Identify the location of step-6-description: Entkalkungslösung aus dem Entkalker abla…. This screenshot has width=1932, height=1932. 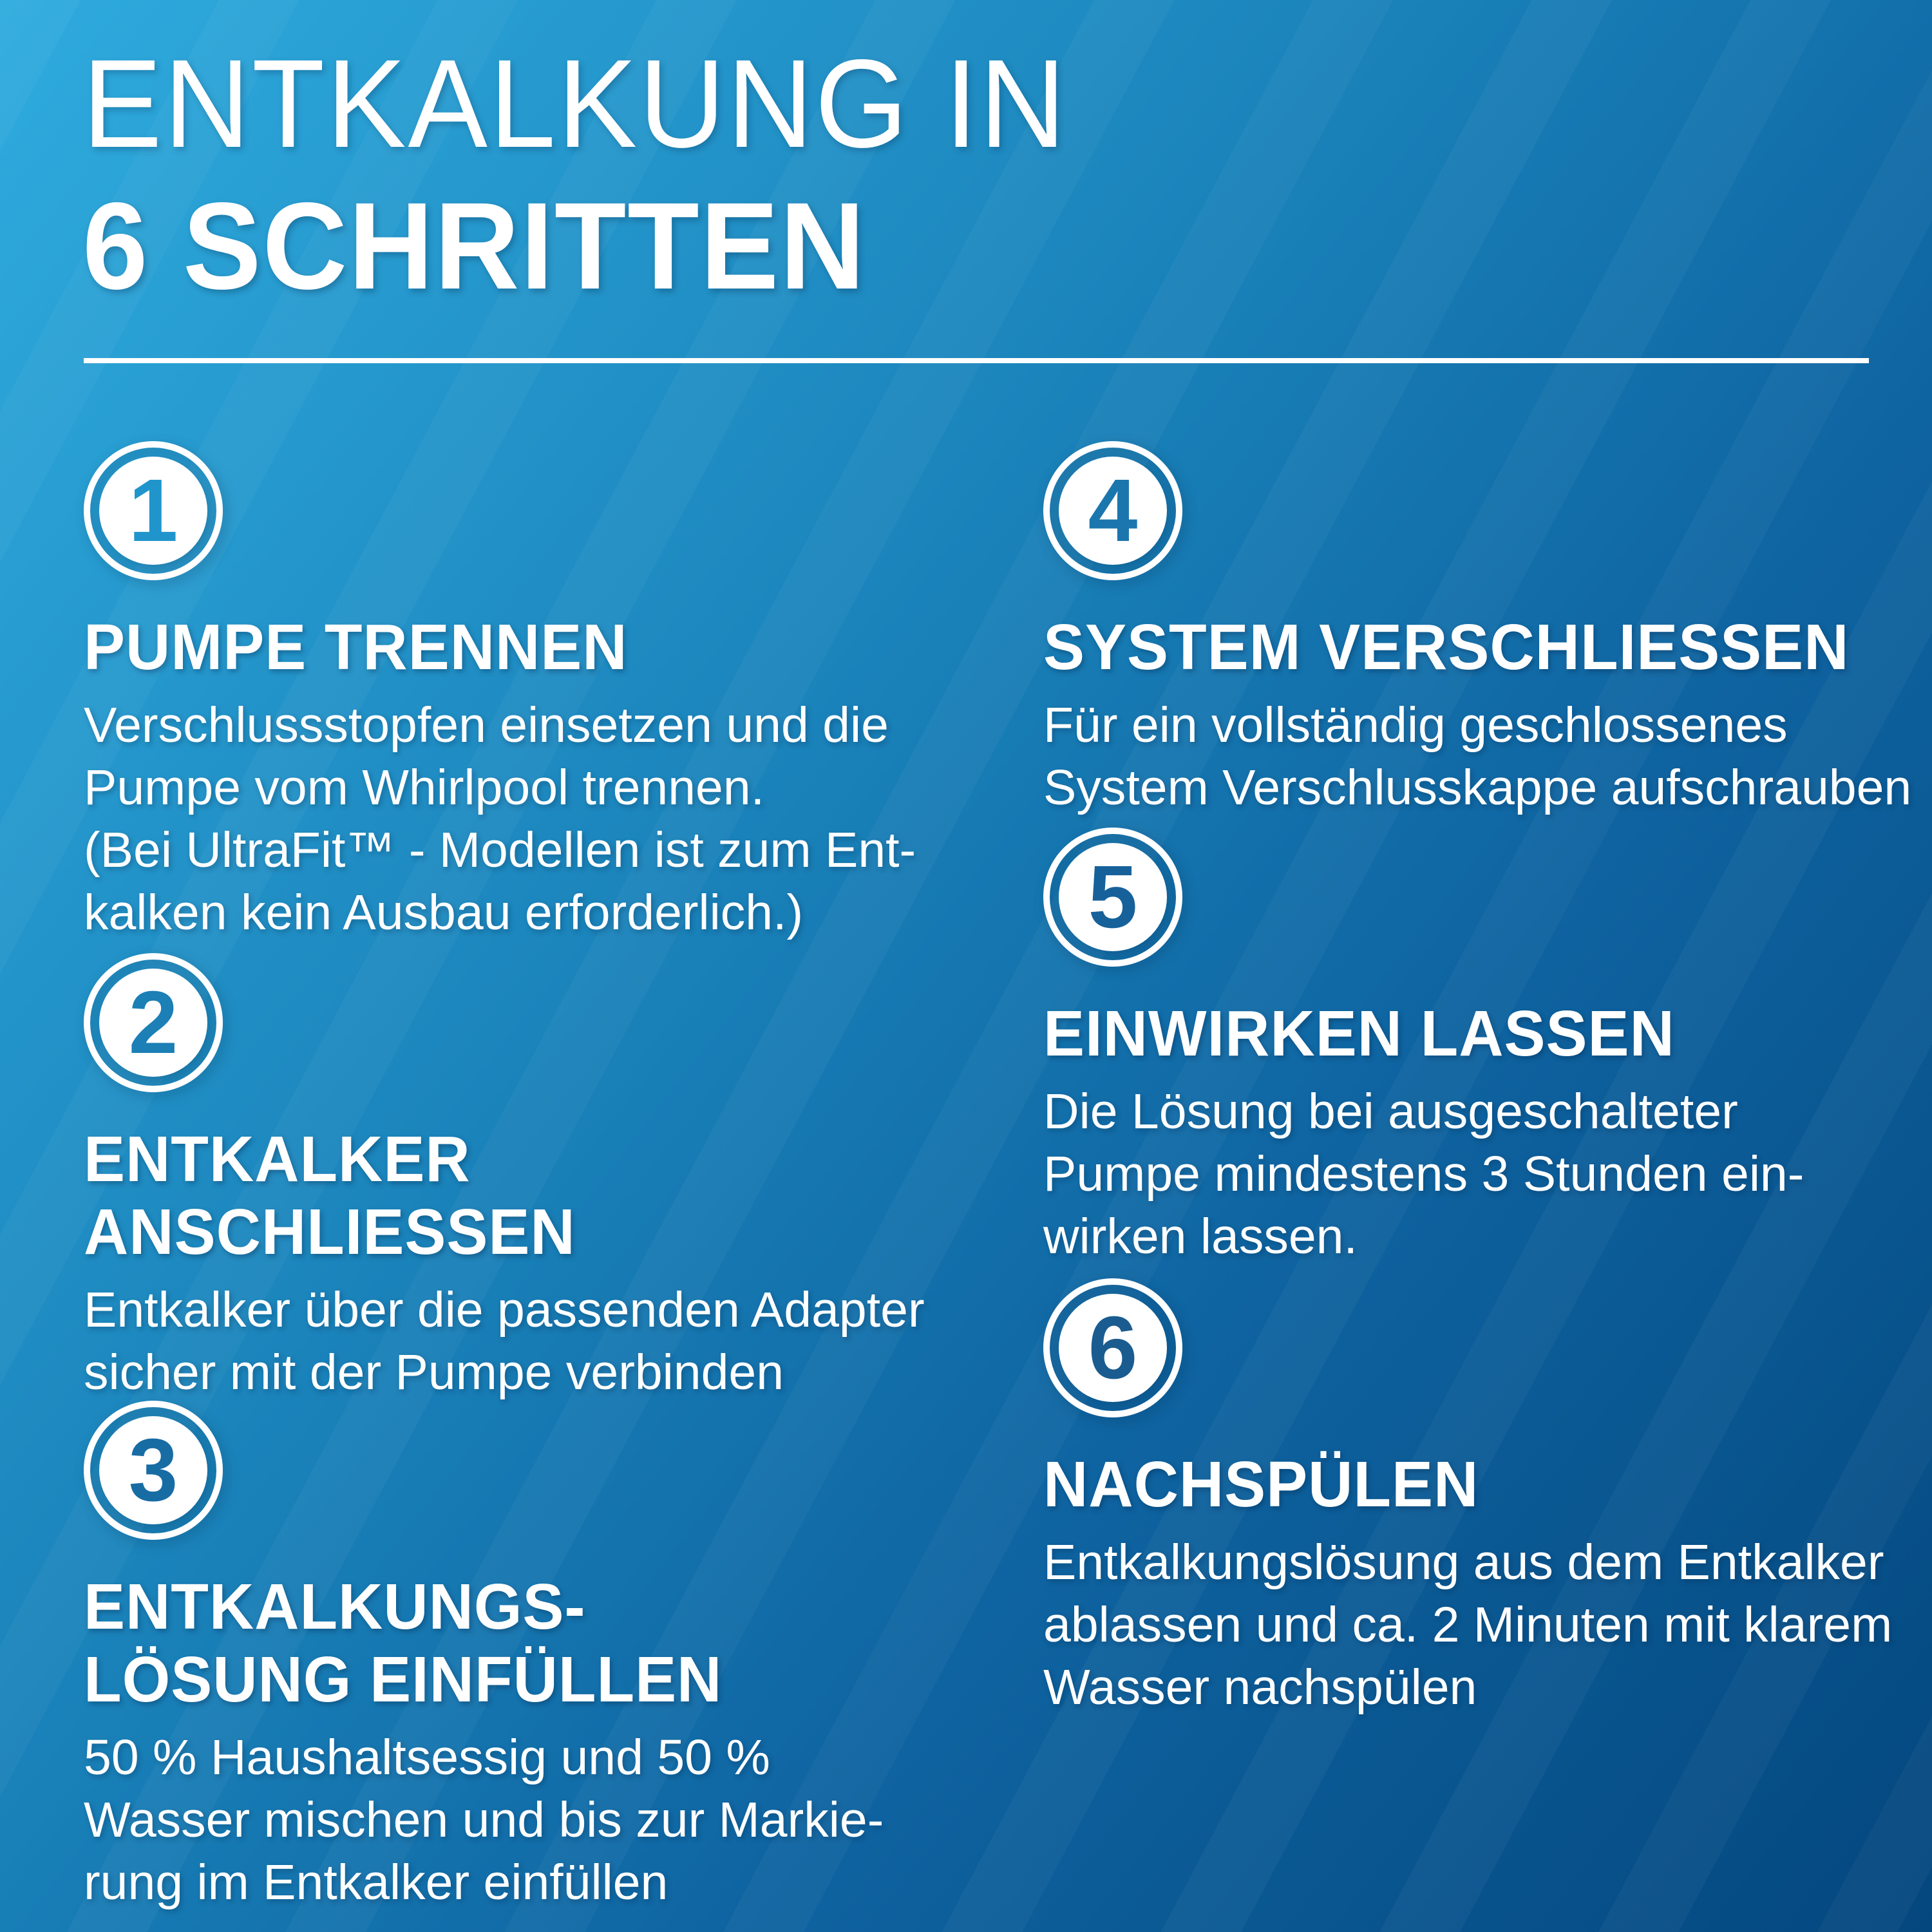
(1478, 1625).